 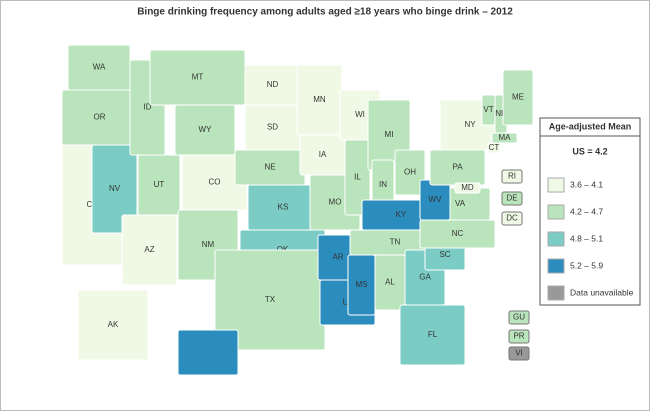 I want to click on state-label: VI, so click(x=519, y=353).